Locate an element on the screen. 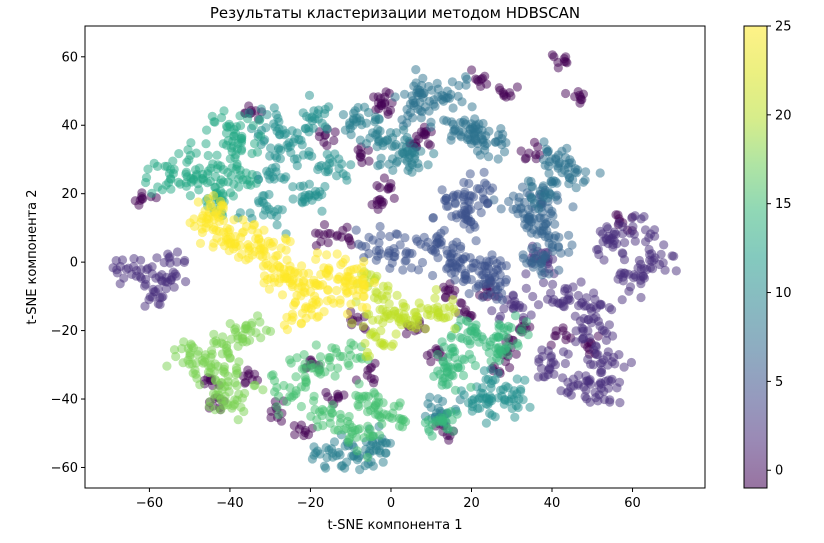 The image size is (824, 543). y-tick-label: 40 is located at coordinates (69, 126).